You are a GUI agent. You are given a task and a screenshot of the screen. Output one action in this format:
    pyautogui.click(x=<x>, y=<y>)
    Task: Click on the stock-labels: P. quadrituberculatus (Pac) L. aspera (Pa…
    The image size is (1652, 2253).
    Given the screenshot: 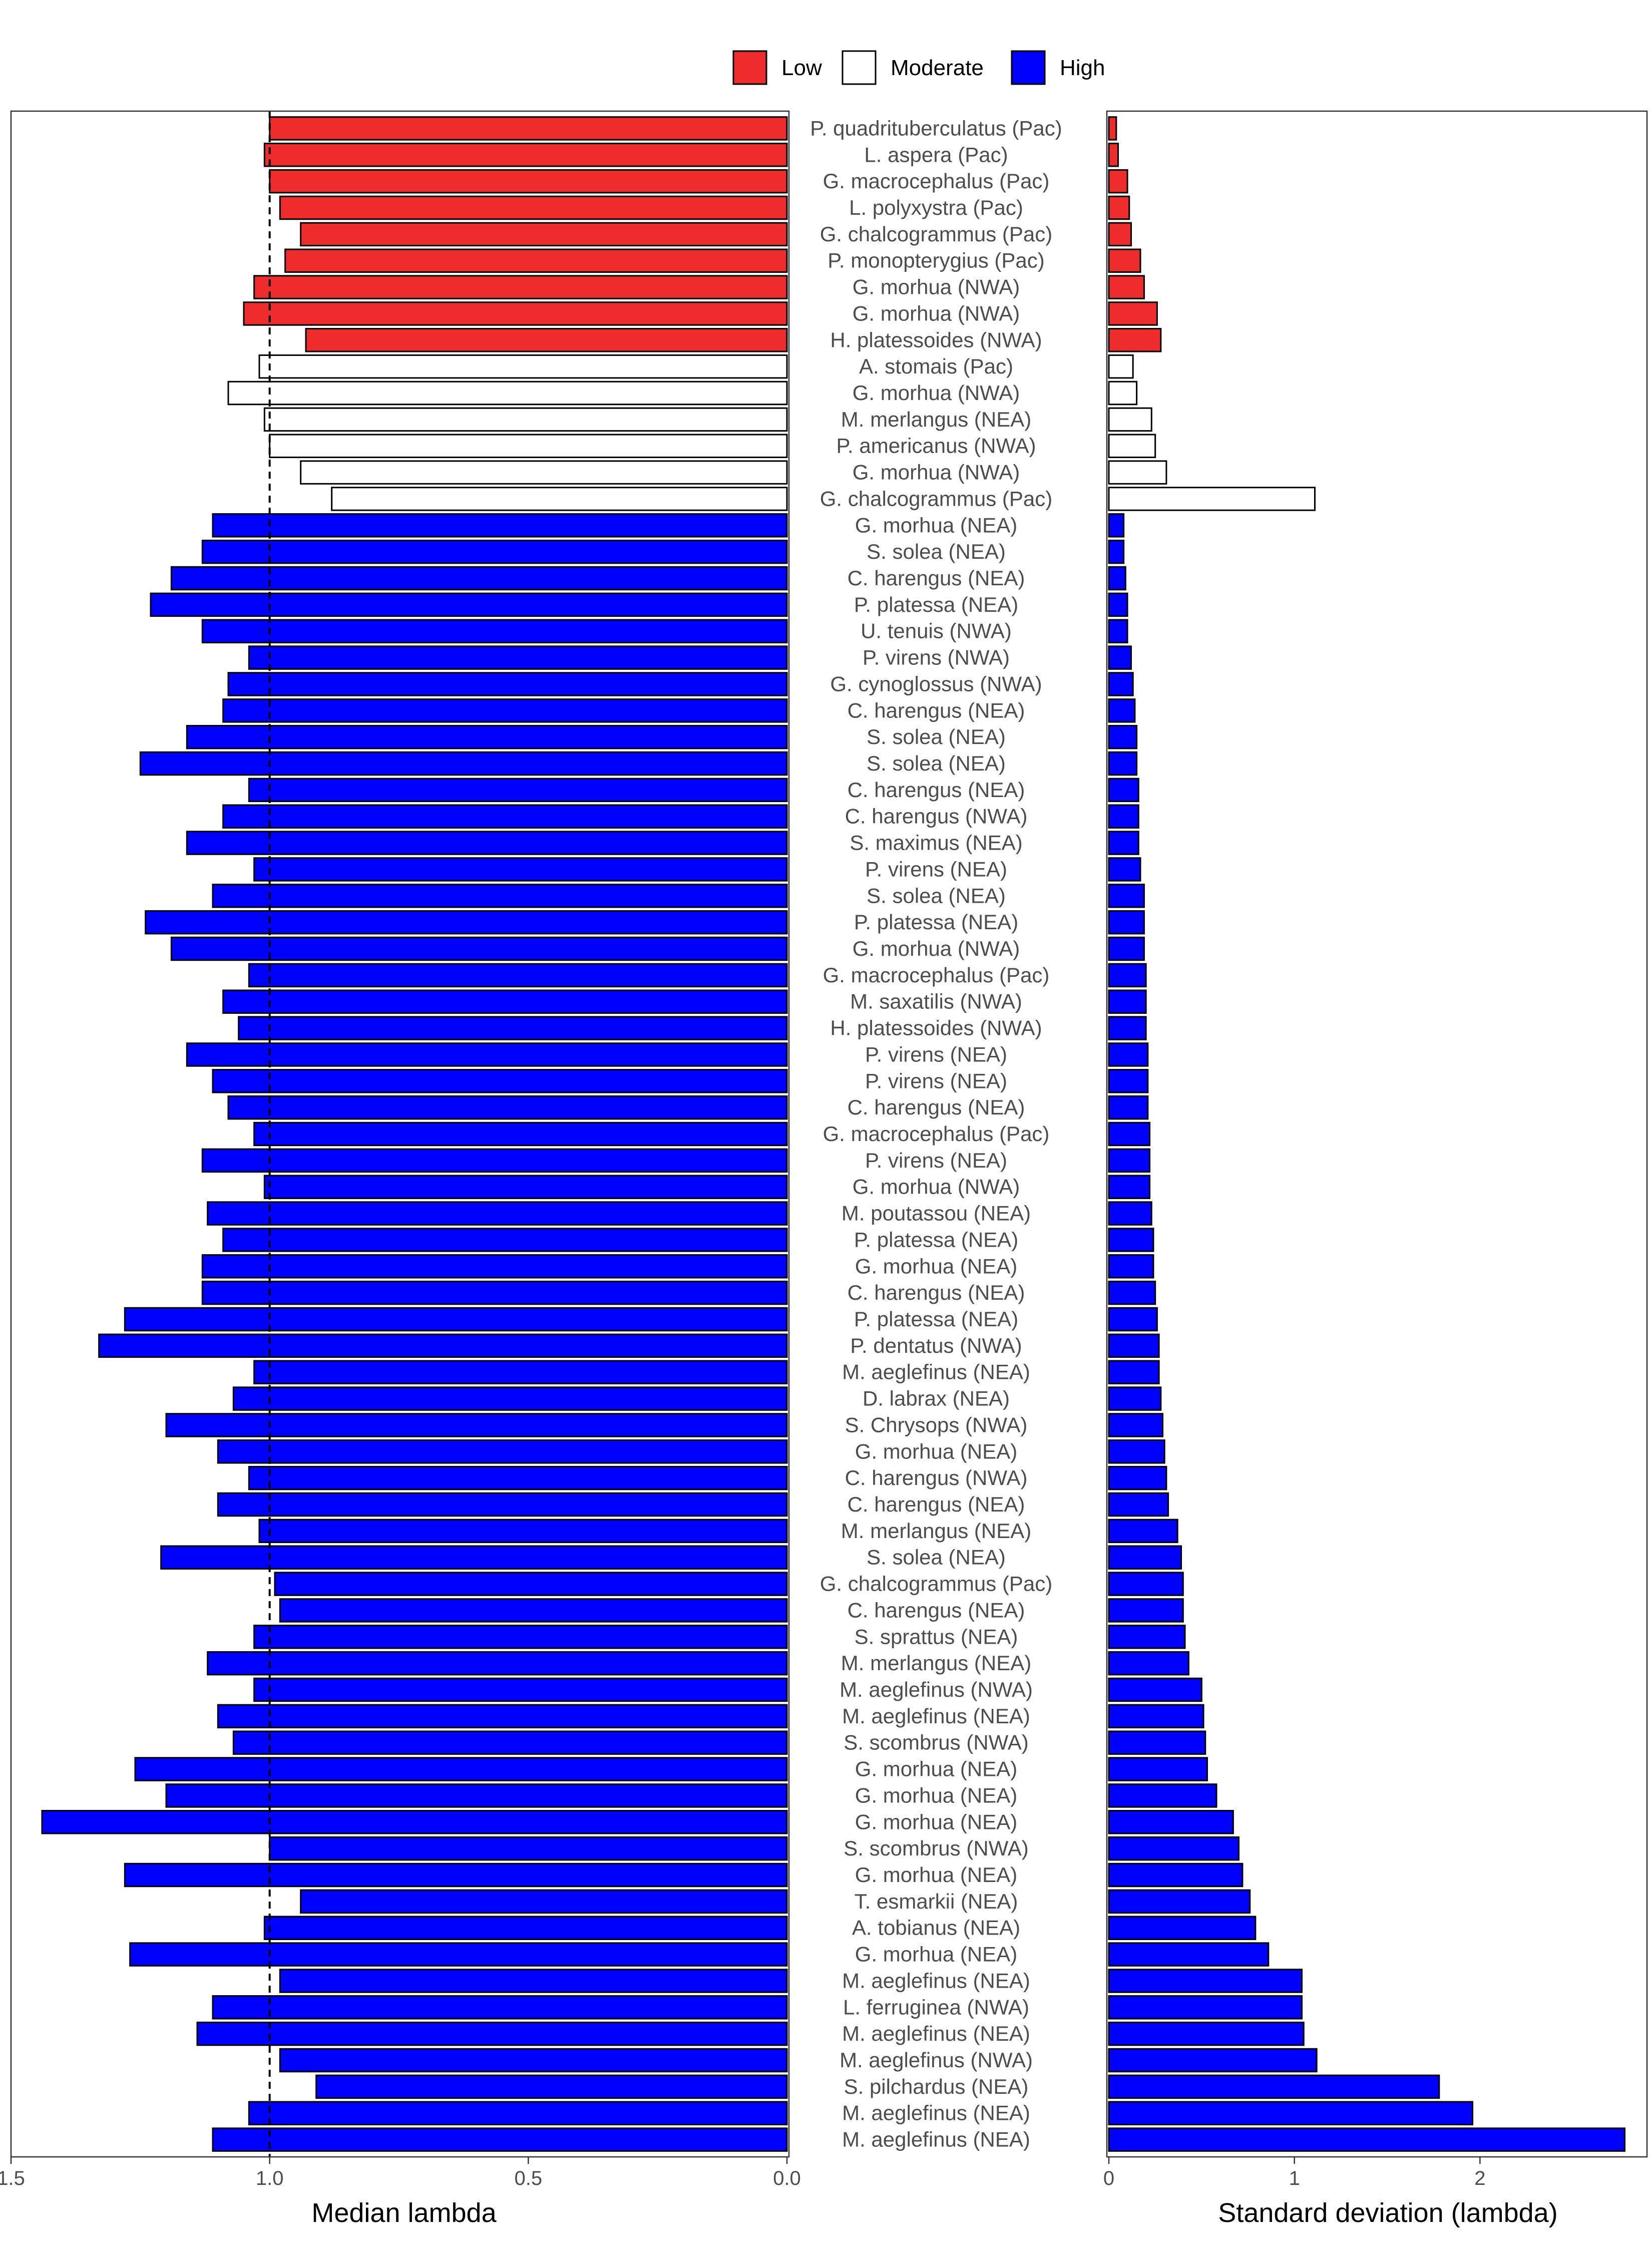 What is the action you would take?
    pyautogui.click(x=936, y=1133)
    